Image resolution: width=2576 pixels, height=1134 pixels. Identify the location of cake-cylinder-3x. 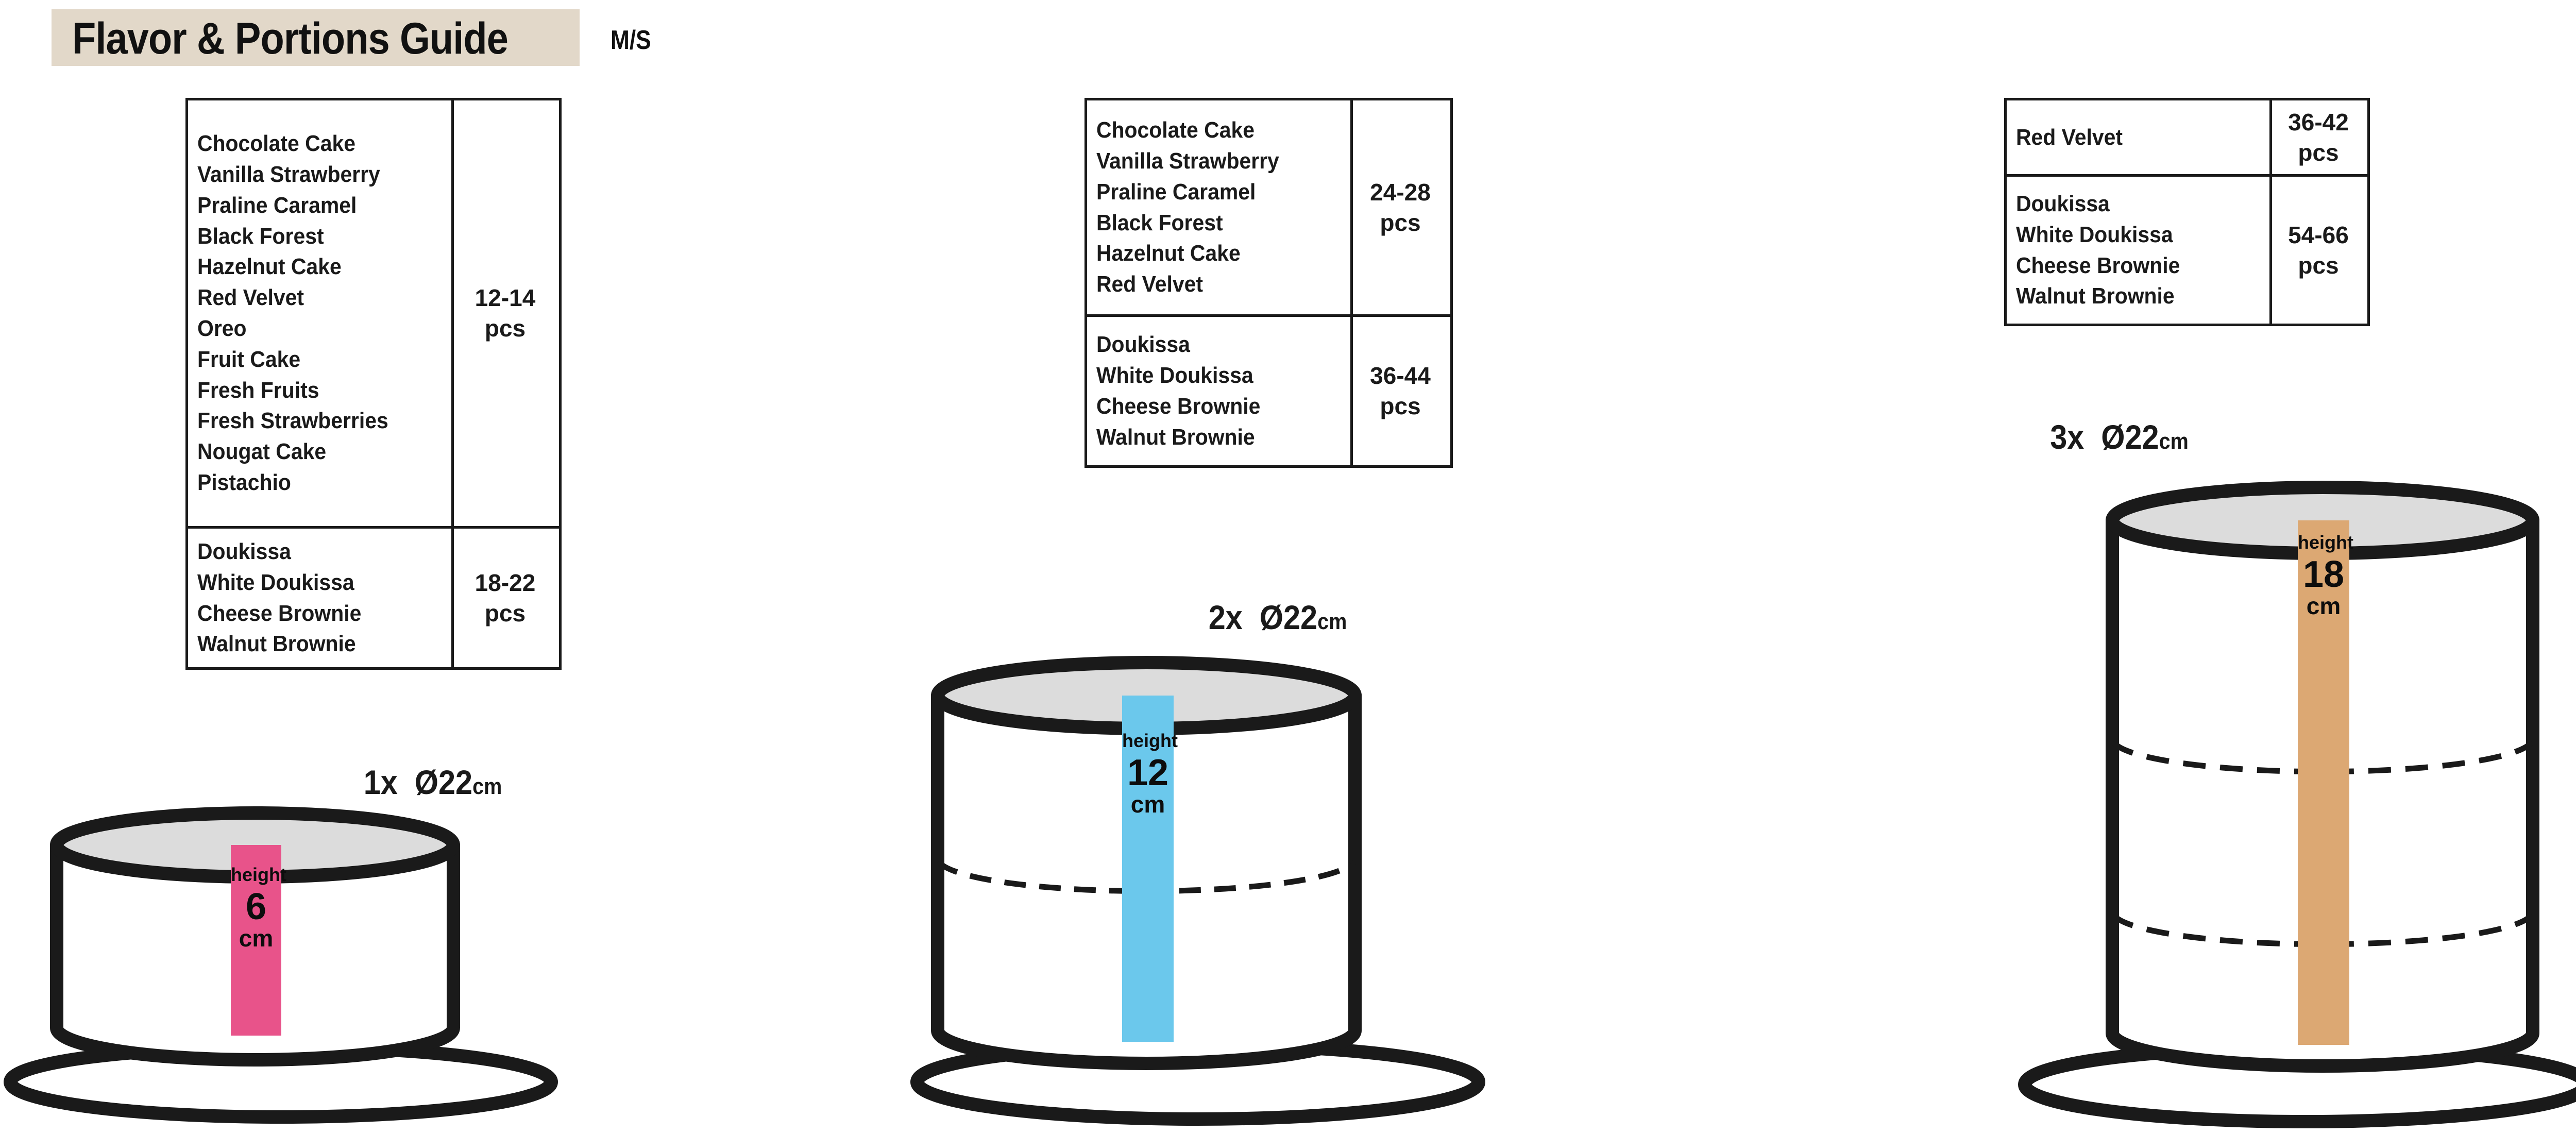
(2297, 805).